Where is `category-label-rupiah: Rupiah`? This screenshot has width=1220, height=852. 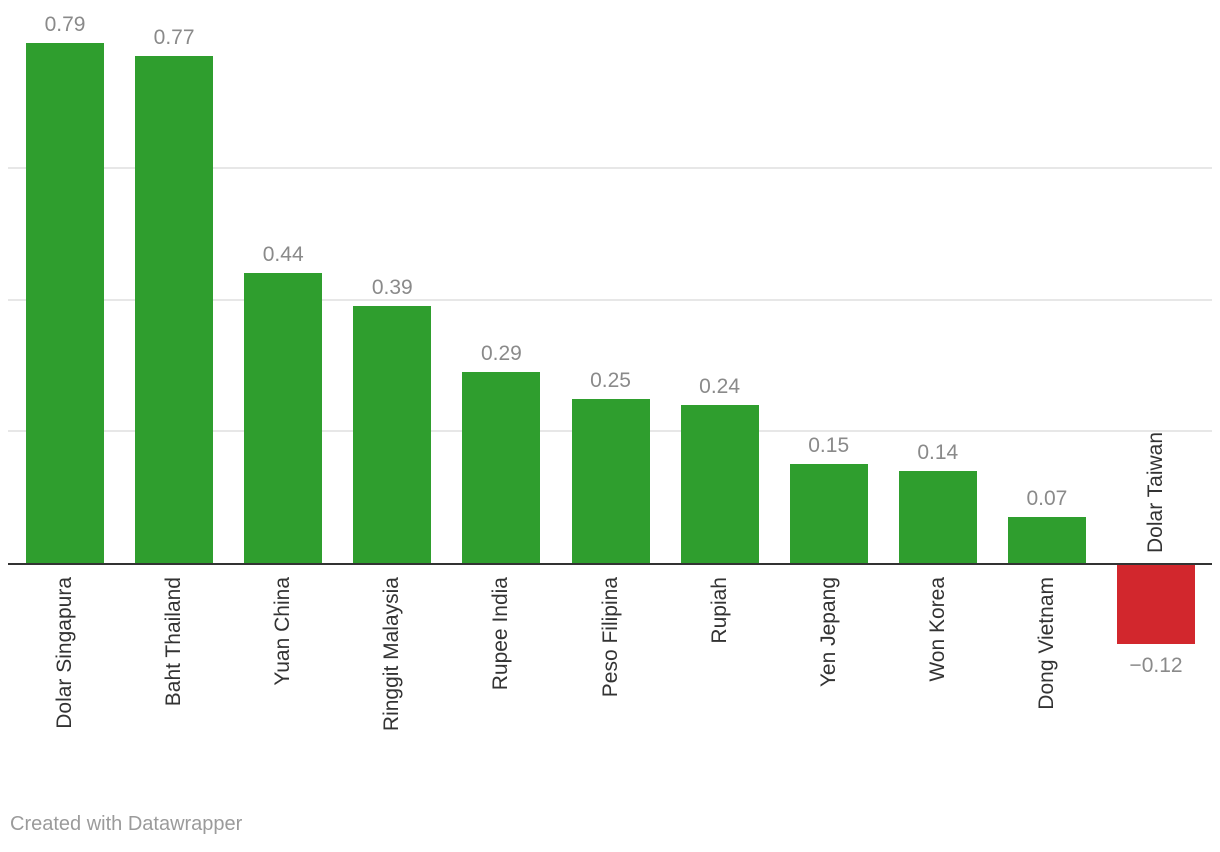 category-label-rupiah: Rupiah is located at coordinates (719, 610).